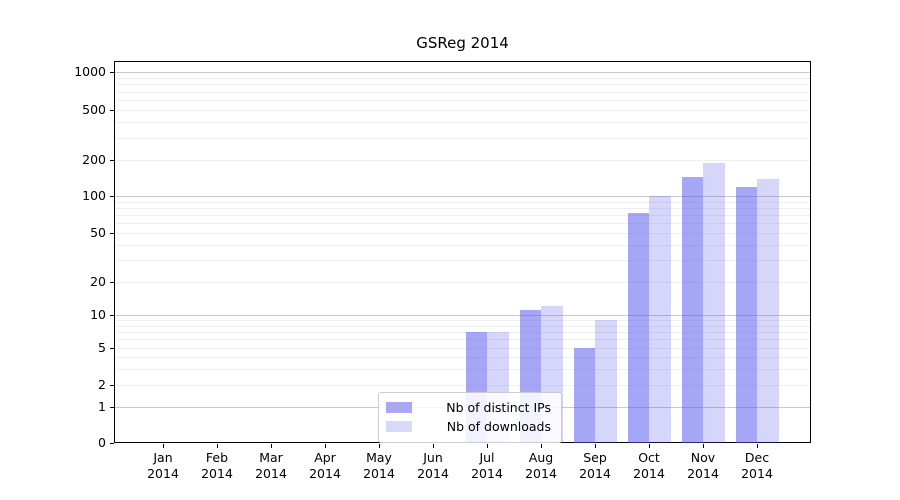 The image size is (900, 500). Describe the element at coordinates (692, 309) in the screenshot. I see `bar-ips-nov` at that location.